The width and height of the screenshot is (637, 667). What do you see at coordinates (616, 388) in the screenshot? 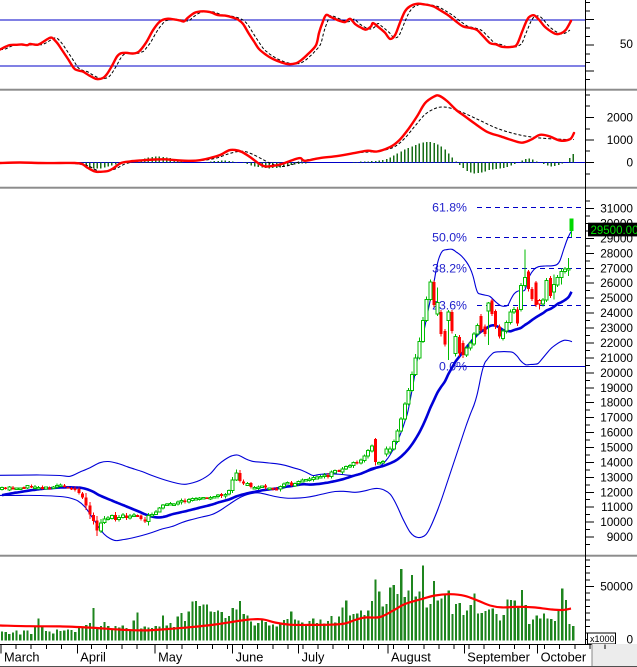
I see `svg-text: 19000` at bounding box center [616, 388].